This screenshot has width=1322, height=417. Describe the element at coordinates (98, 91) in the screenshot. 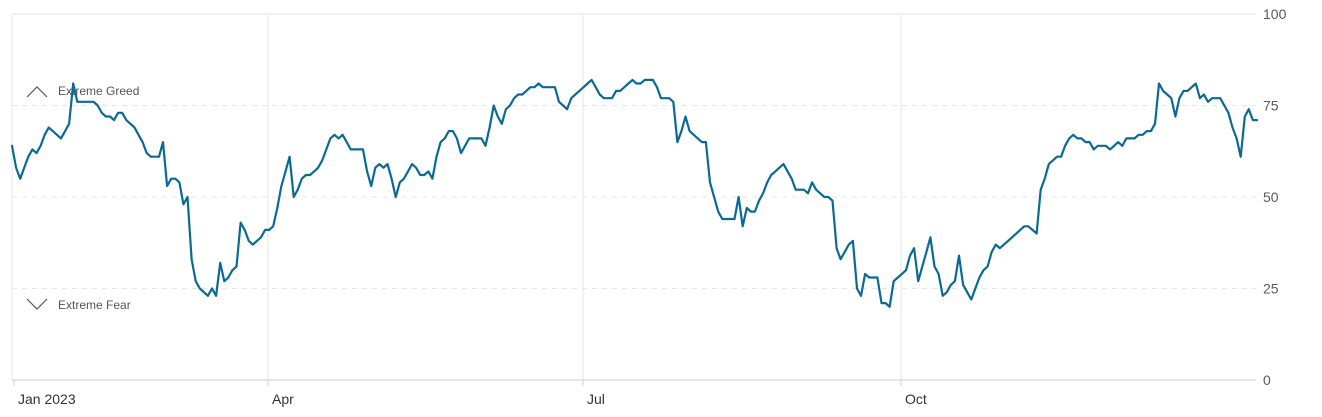

I see `extreme-greed-label: Extreme Greed` at that location.